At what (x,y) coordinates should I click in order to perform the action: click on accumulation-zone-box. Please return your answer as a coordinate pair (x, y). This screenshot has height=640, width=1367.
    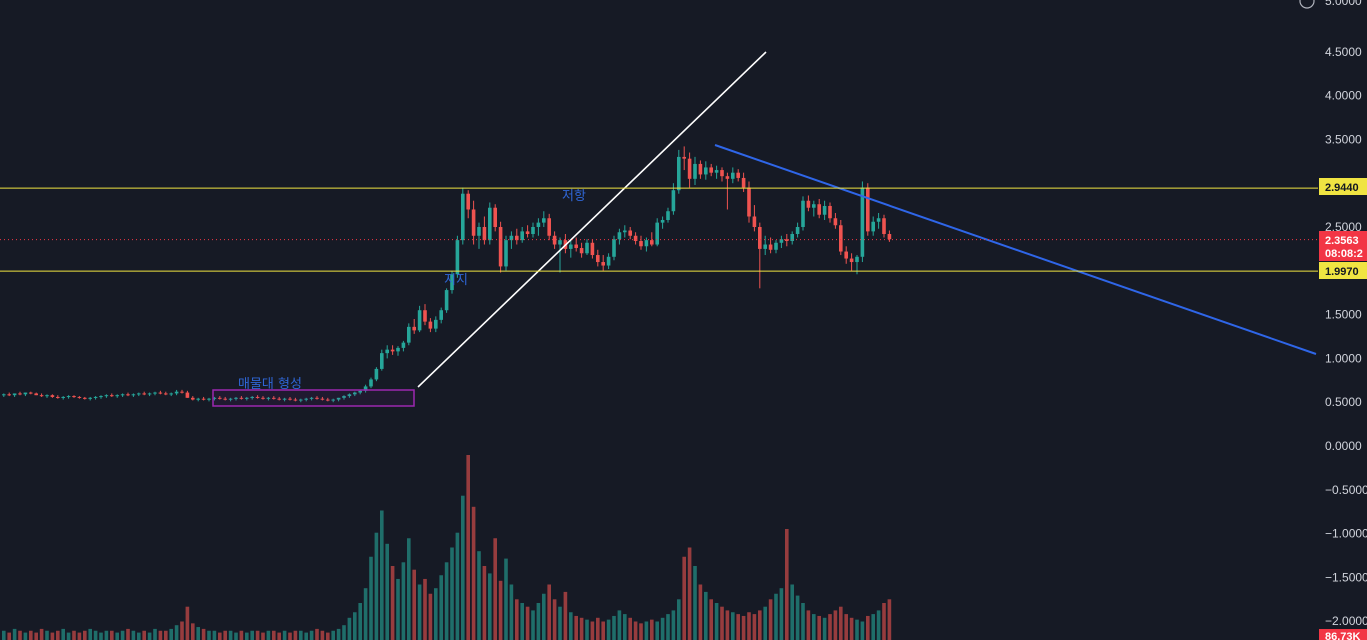
    Looking at the image, I should click on (313, 398).